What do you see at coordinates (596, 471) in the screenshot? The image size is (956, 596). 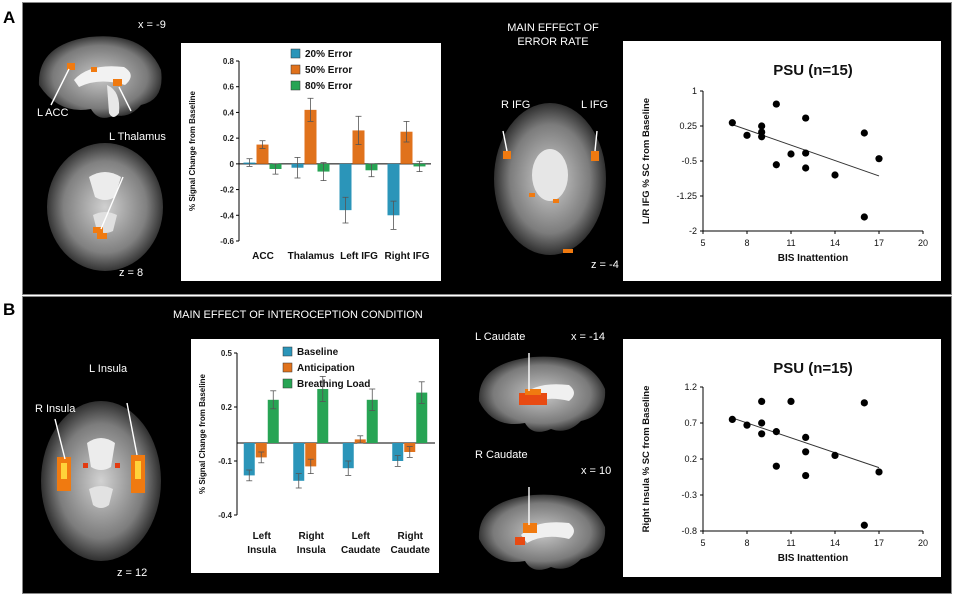 I see `coord-sag2-b: x = 10` at bounding box center [596, 471].